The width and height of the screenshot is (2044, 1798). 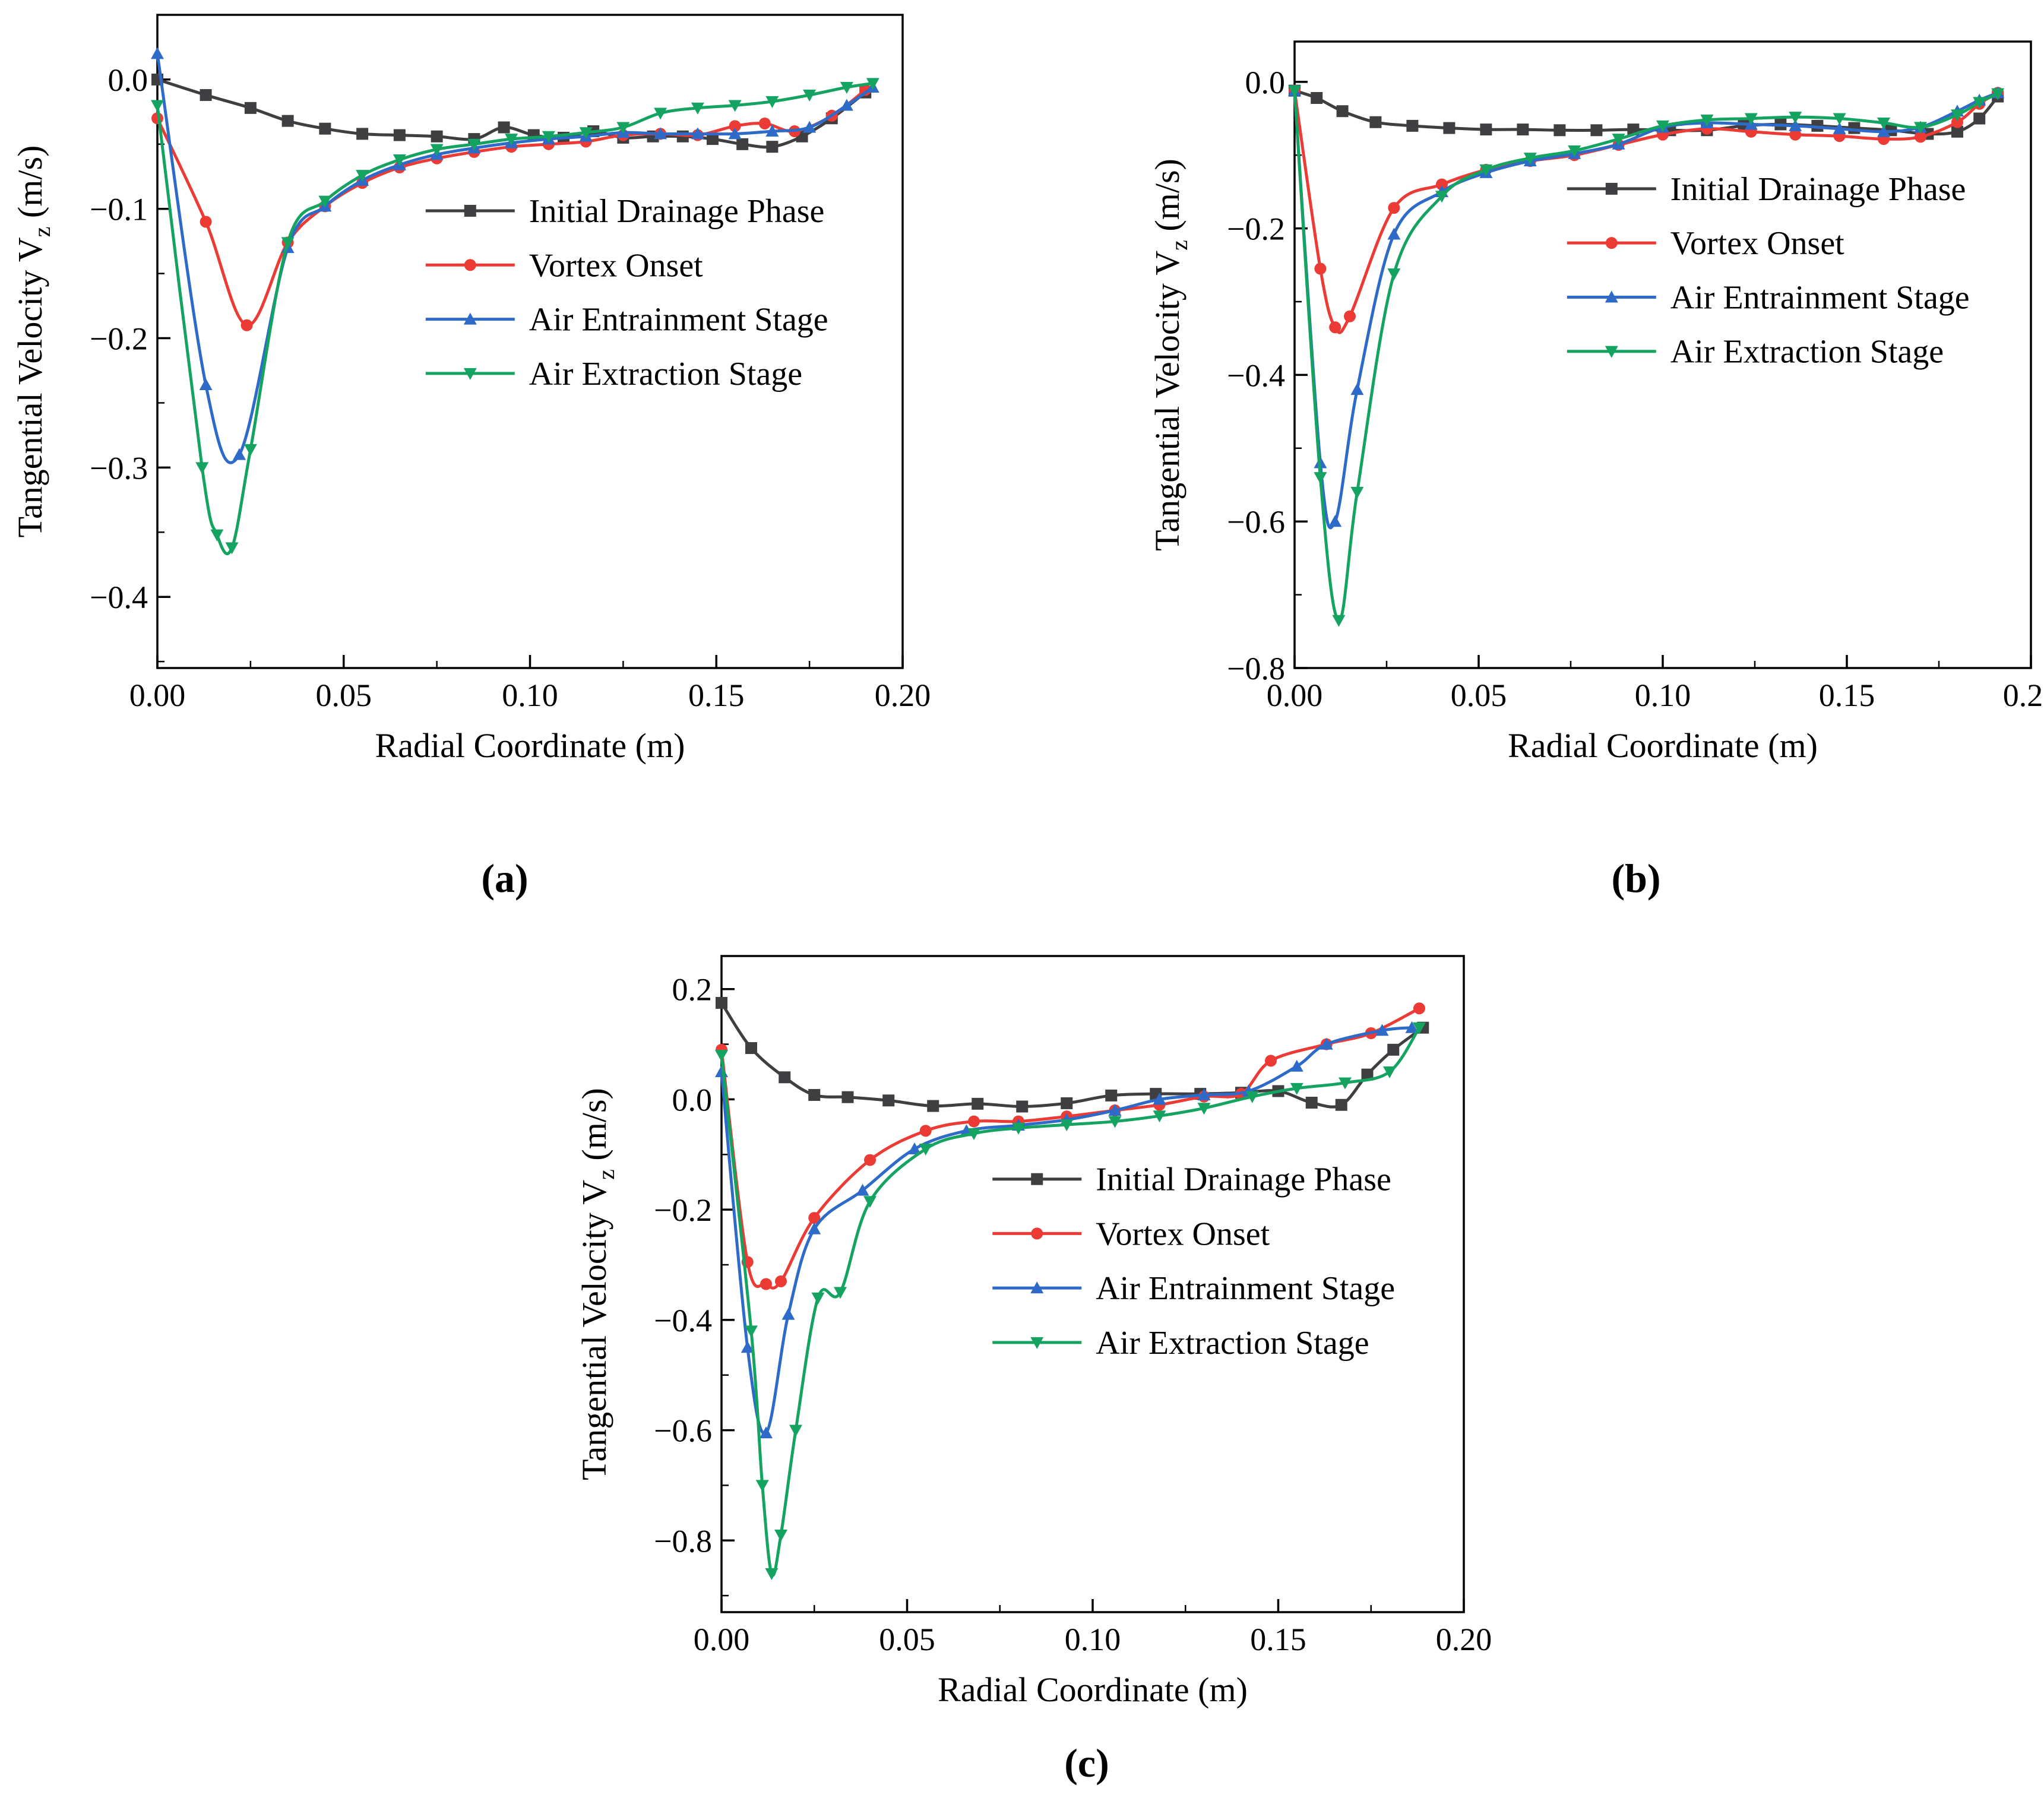 I want to click on y-tick-label: 0.2, so click(x=692, y=990).